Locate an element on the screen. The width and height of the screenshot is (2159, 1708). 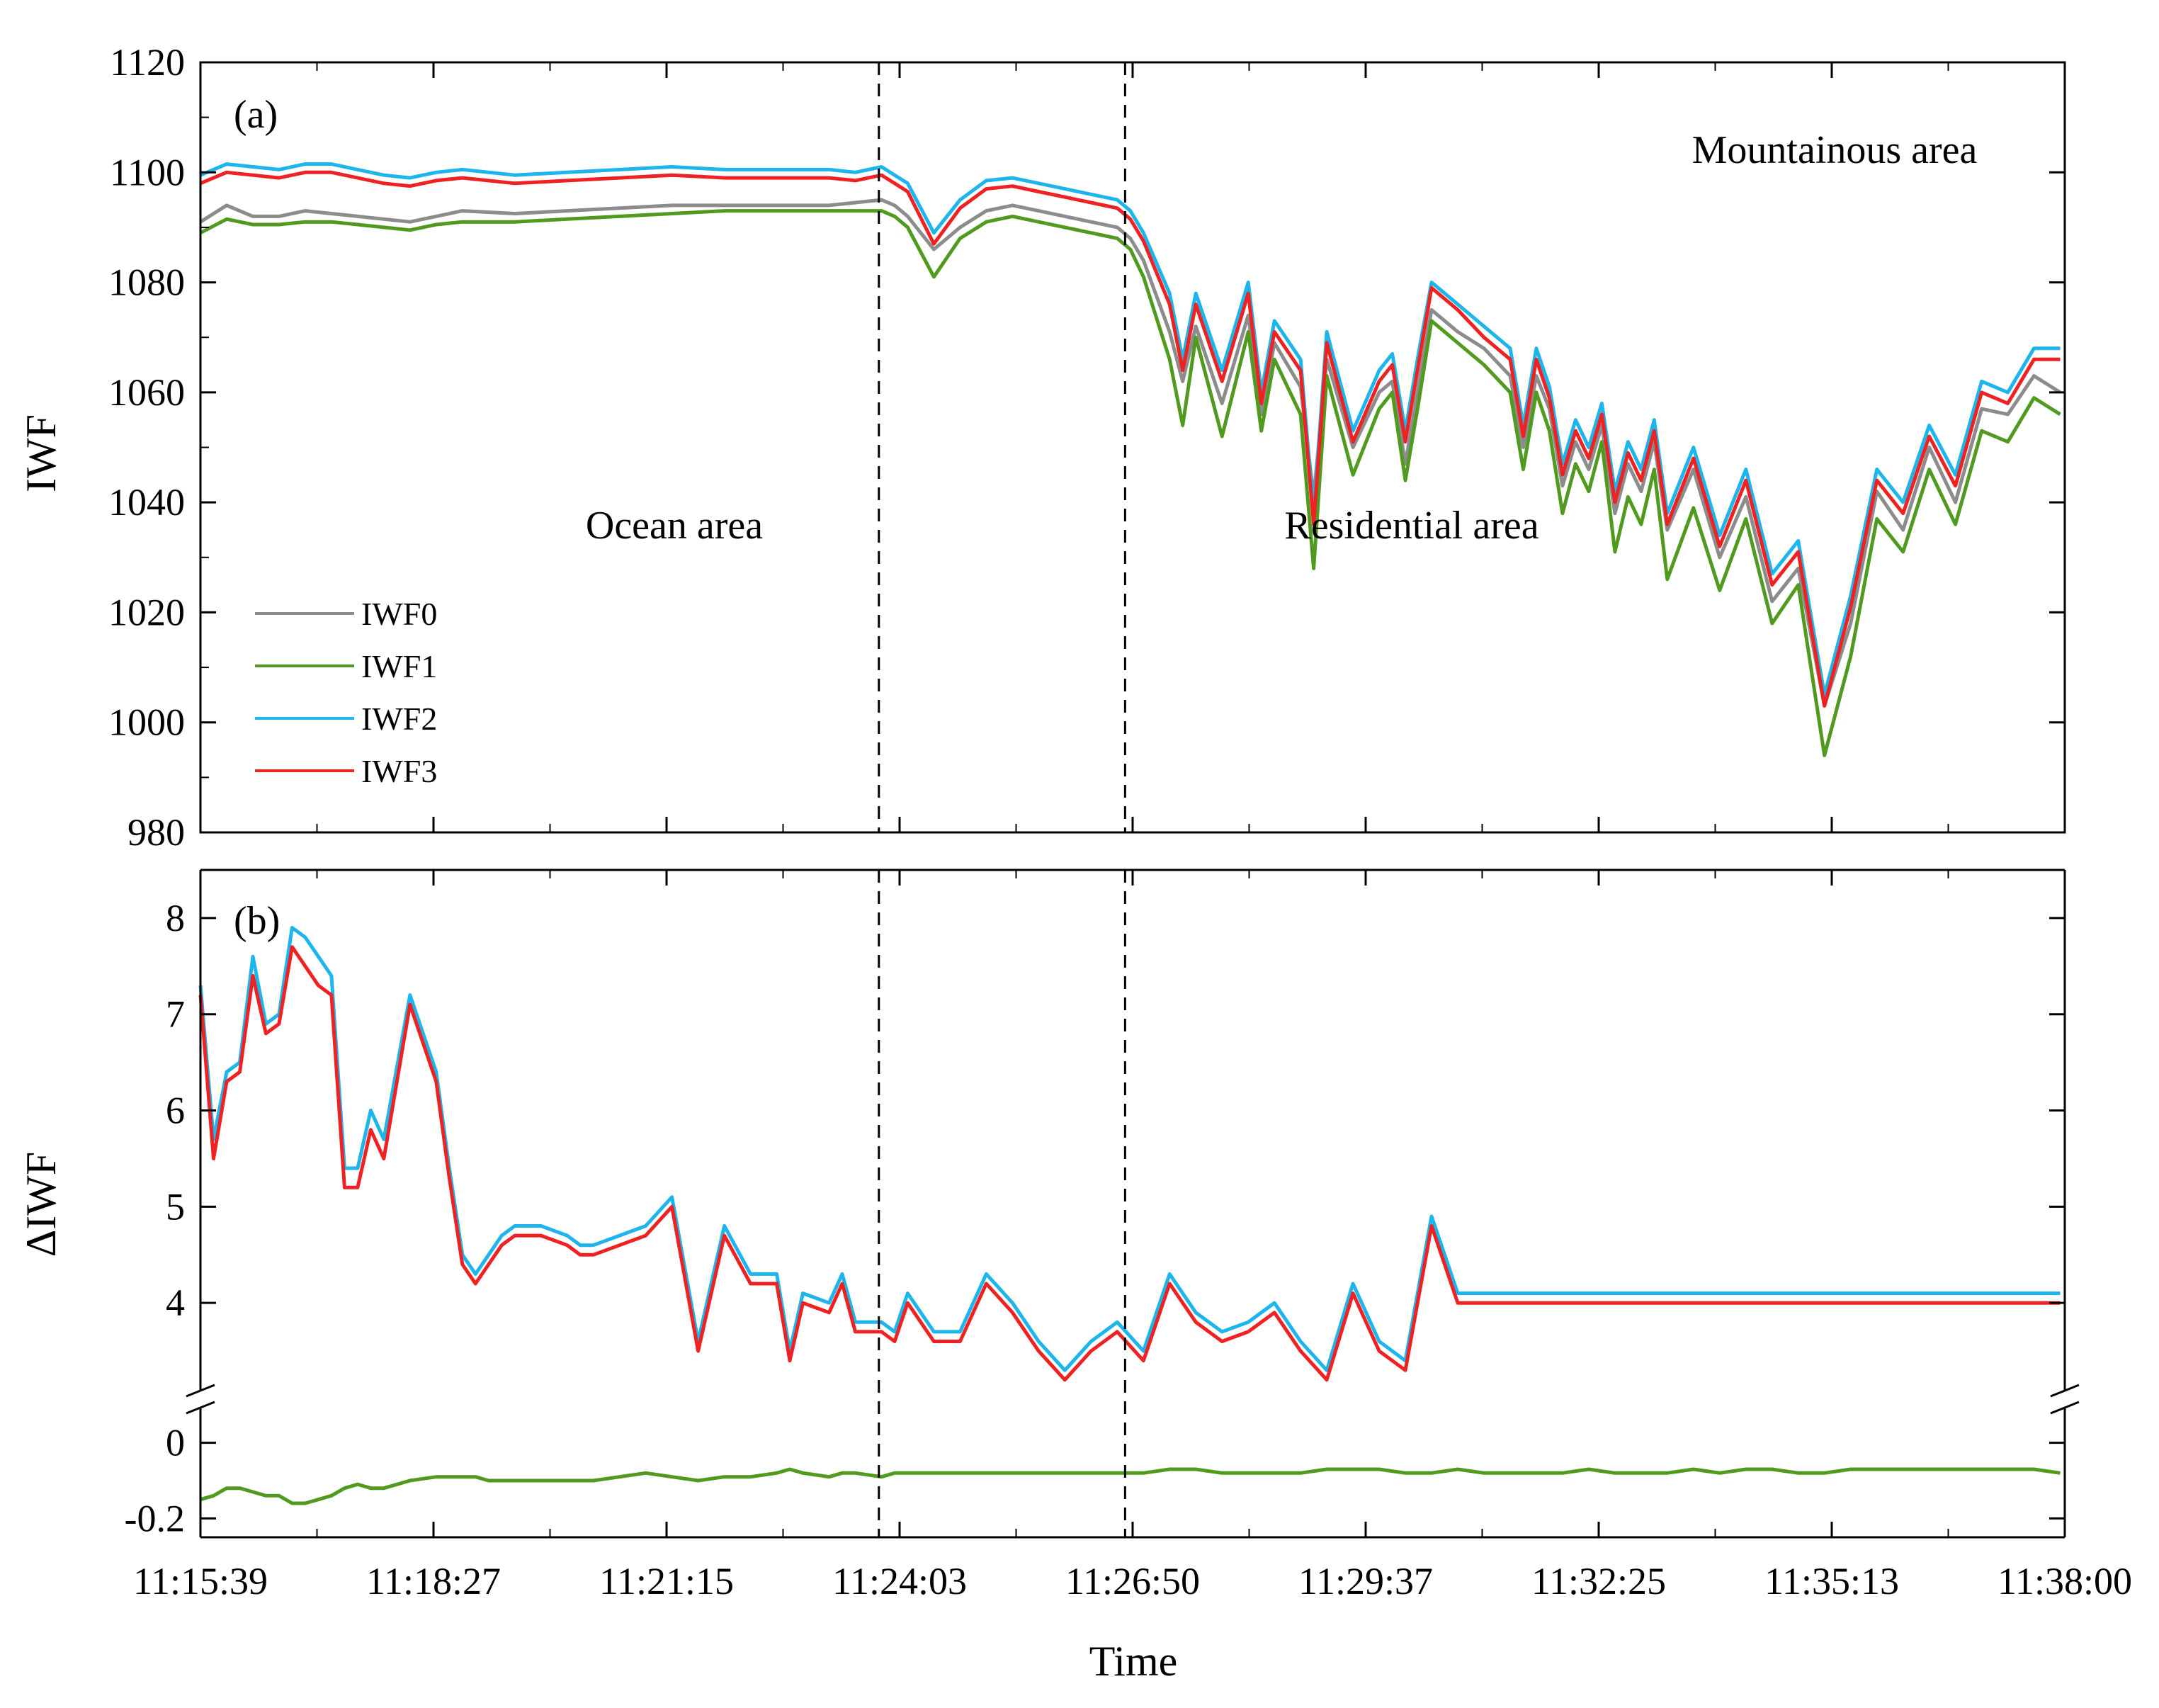
annotation-ocean-area: Ocean area is located at coordinates (674, 526).